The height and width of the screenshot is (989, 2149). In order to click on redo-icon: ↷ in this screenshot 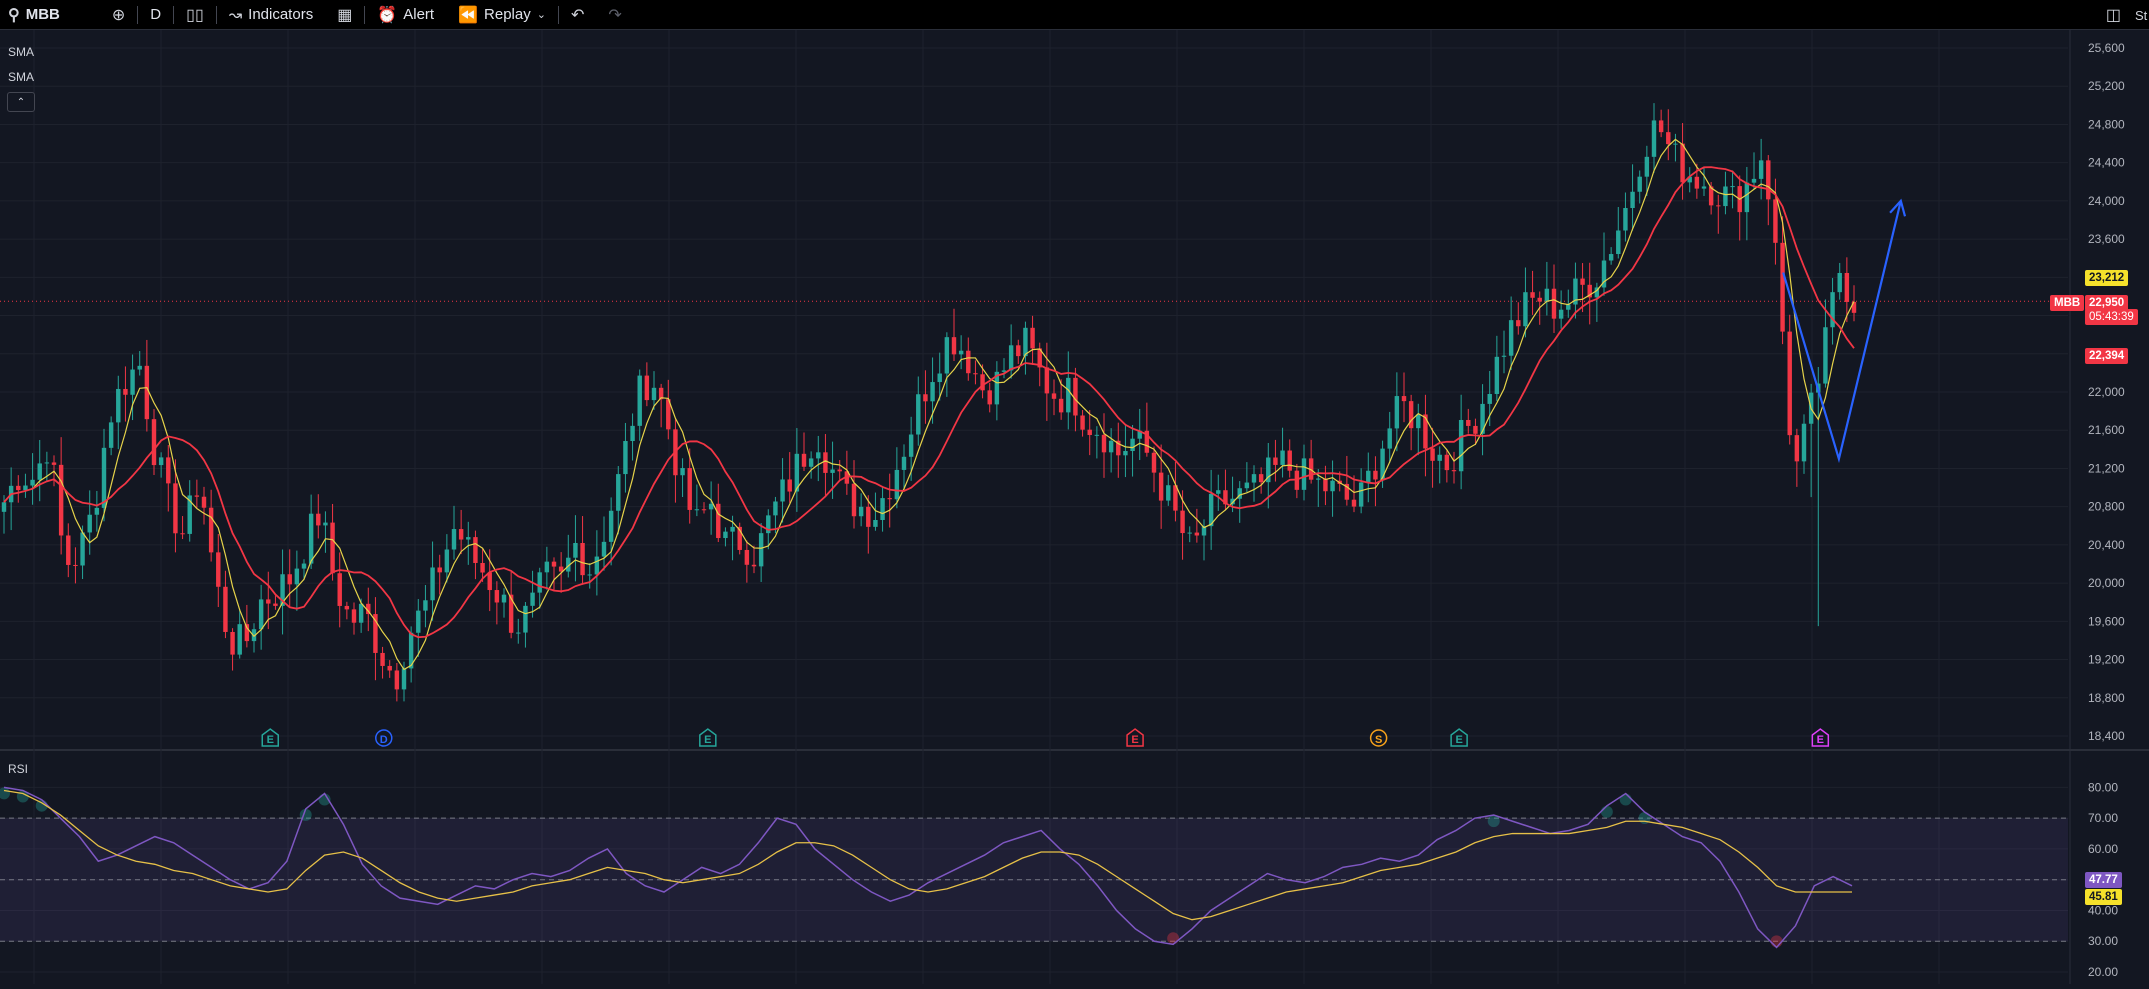, I will do `click(615, 15)`.